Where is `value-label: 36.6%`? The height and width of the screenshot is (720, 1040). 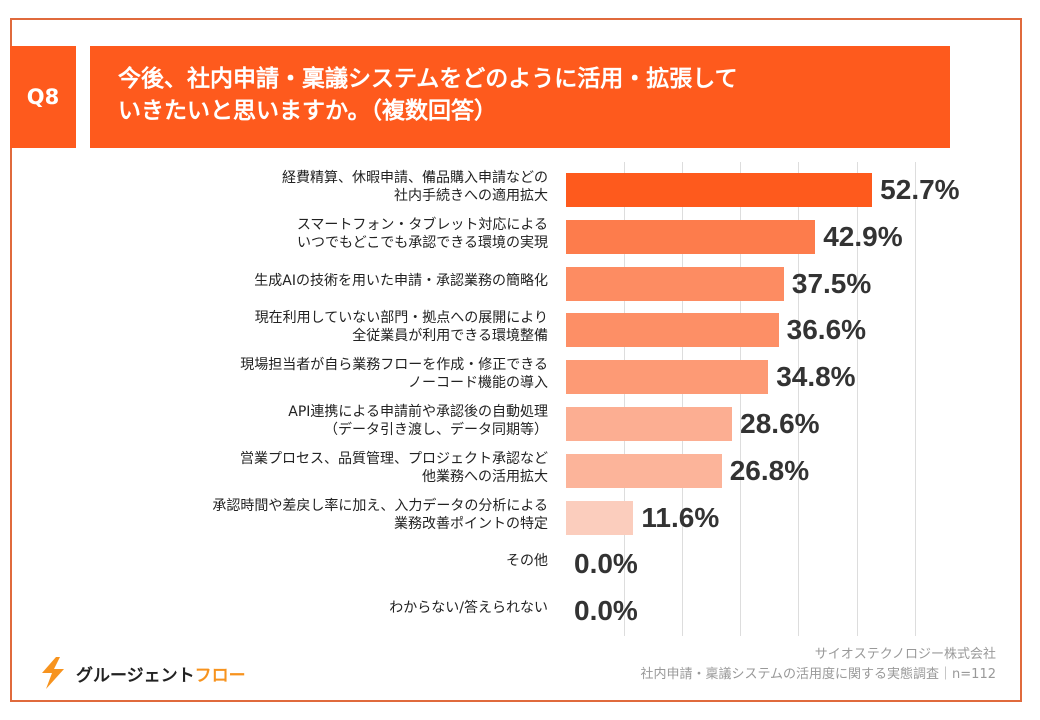
value-label: 36.6% is located at coordinates (826, 330).